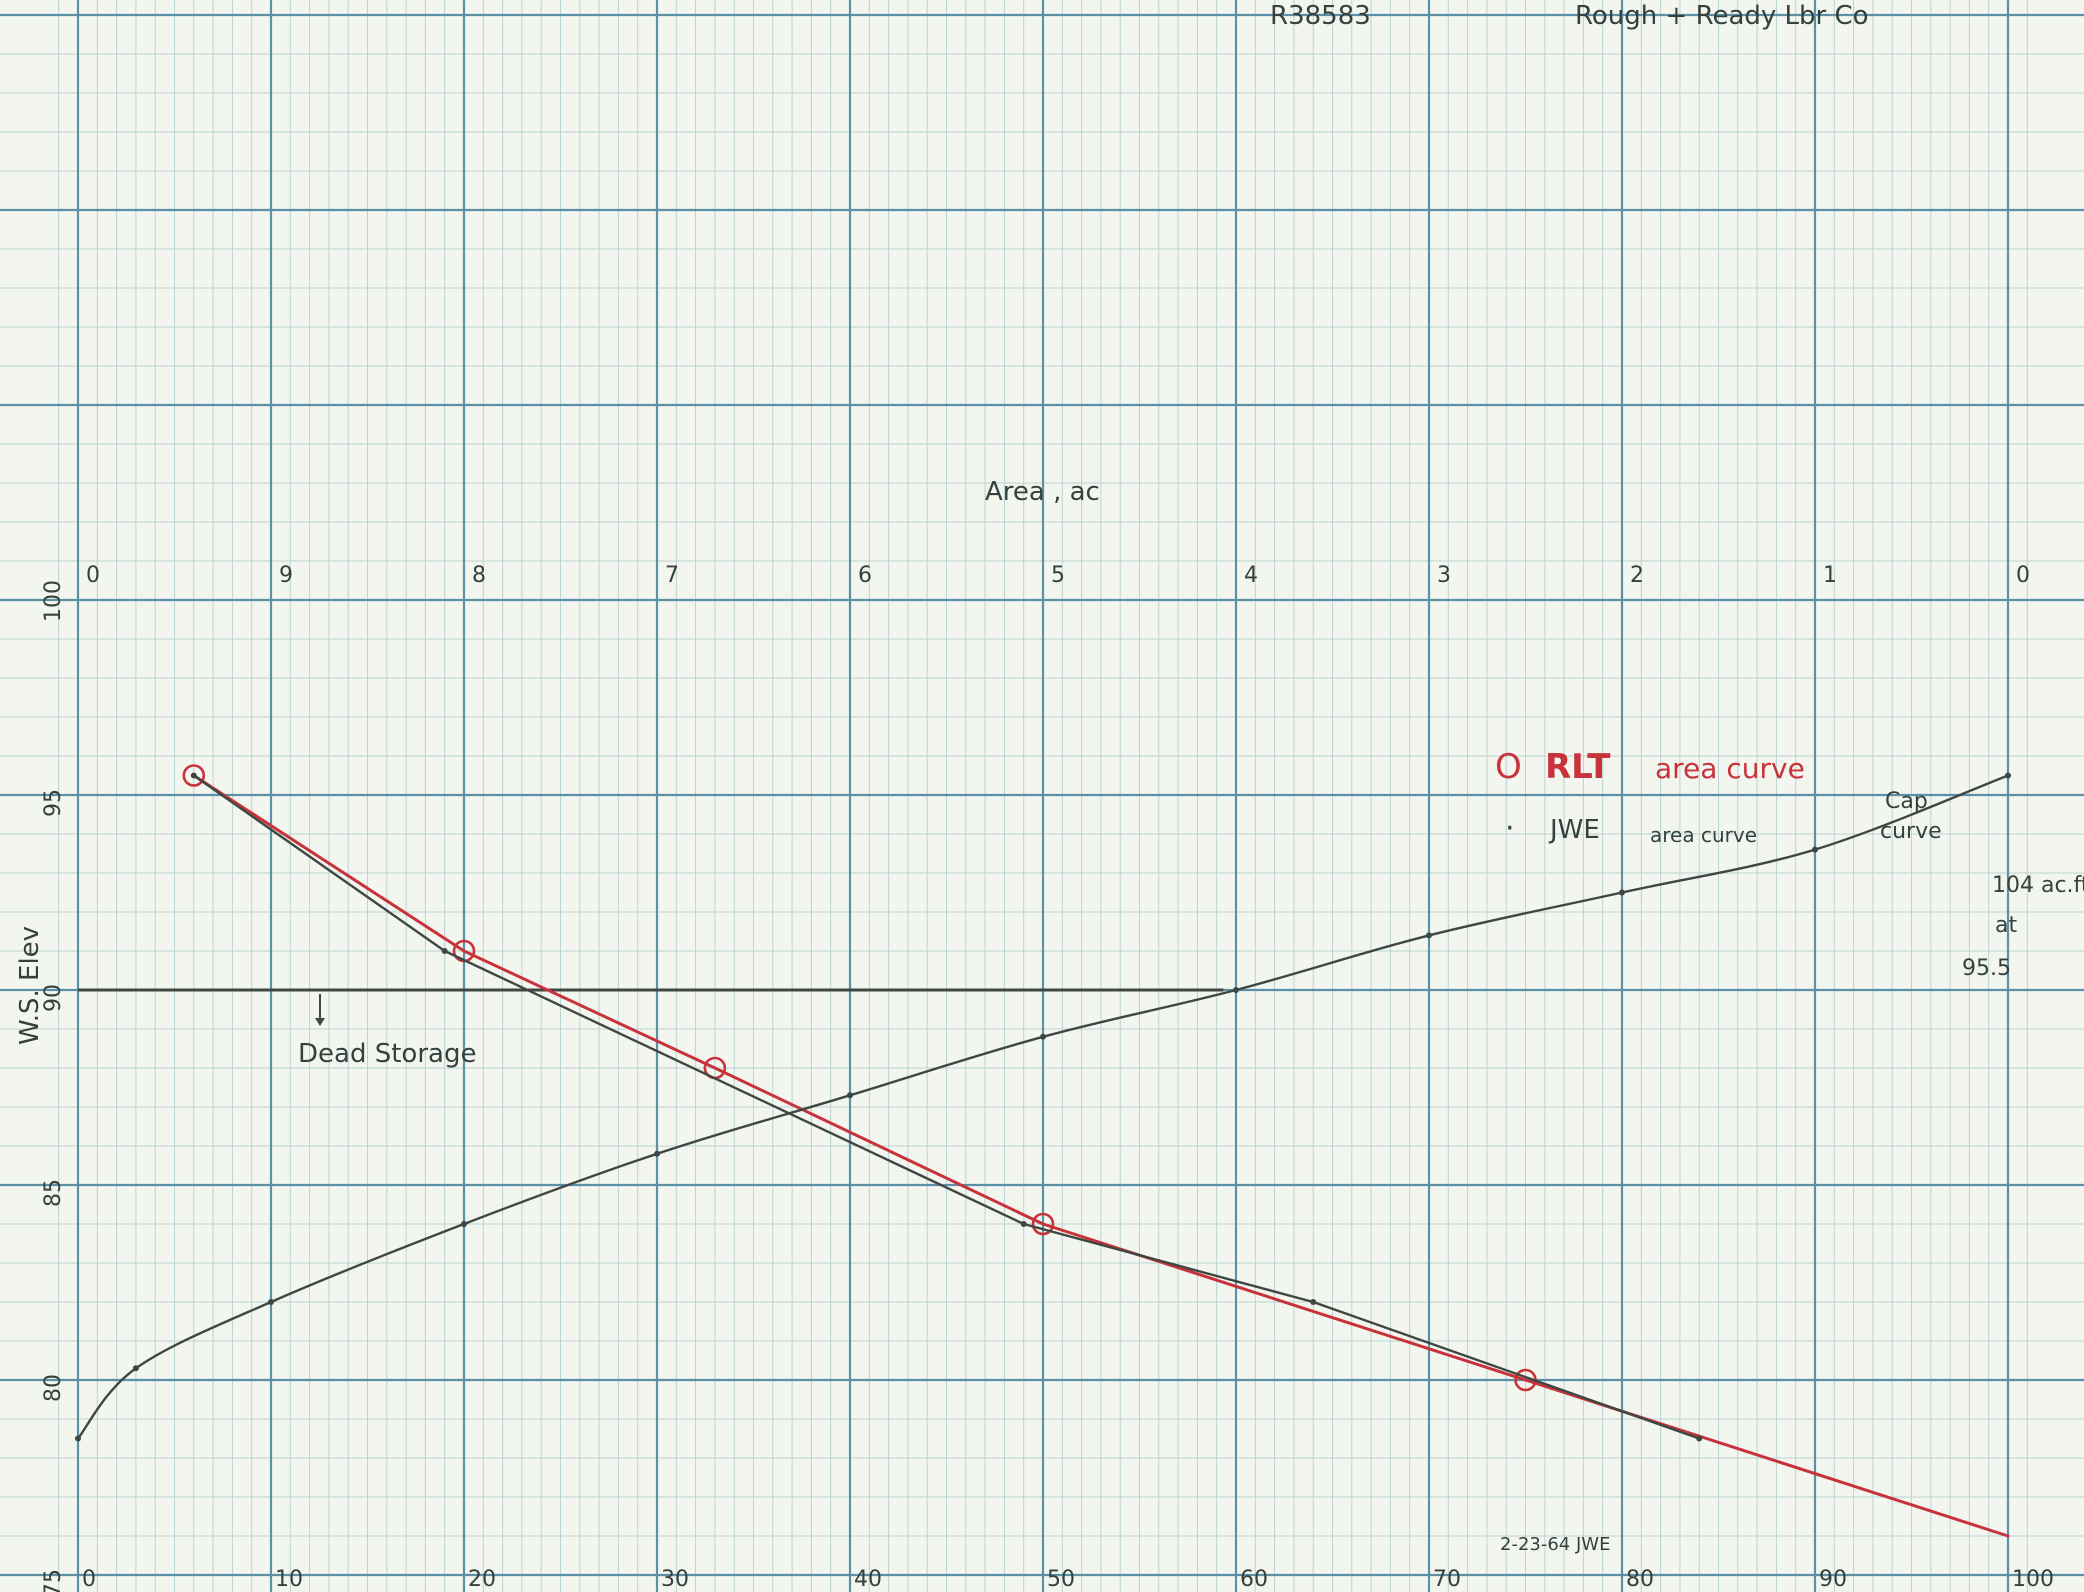 The width and height of the screenshot is (2084, 1592). Describe the element at coordinates (53, 1580) in the screenshot. I see `left-axis-tick-label: 75` at that location.